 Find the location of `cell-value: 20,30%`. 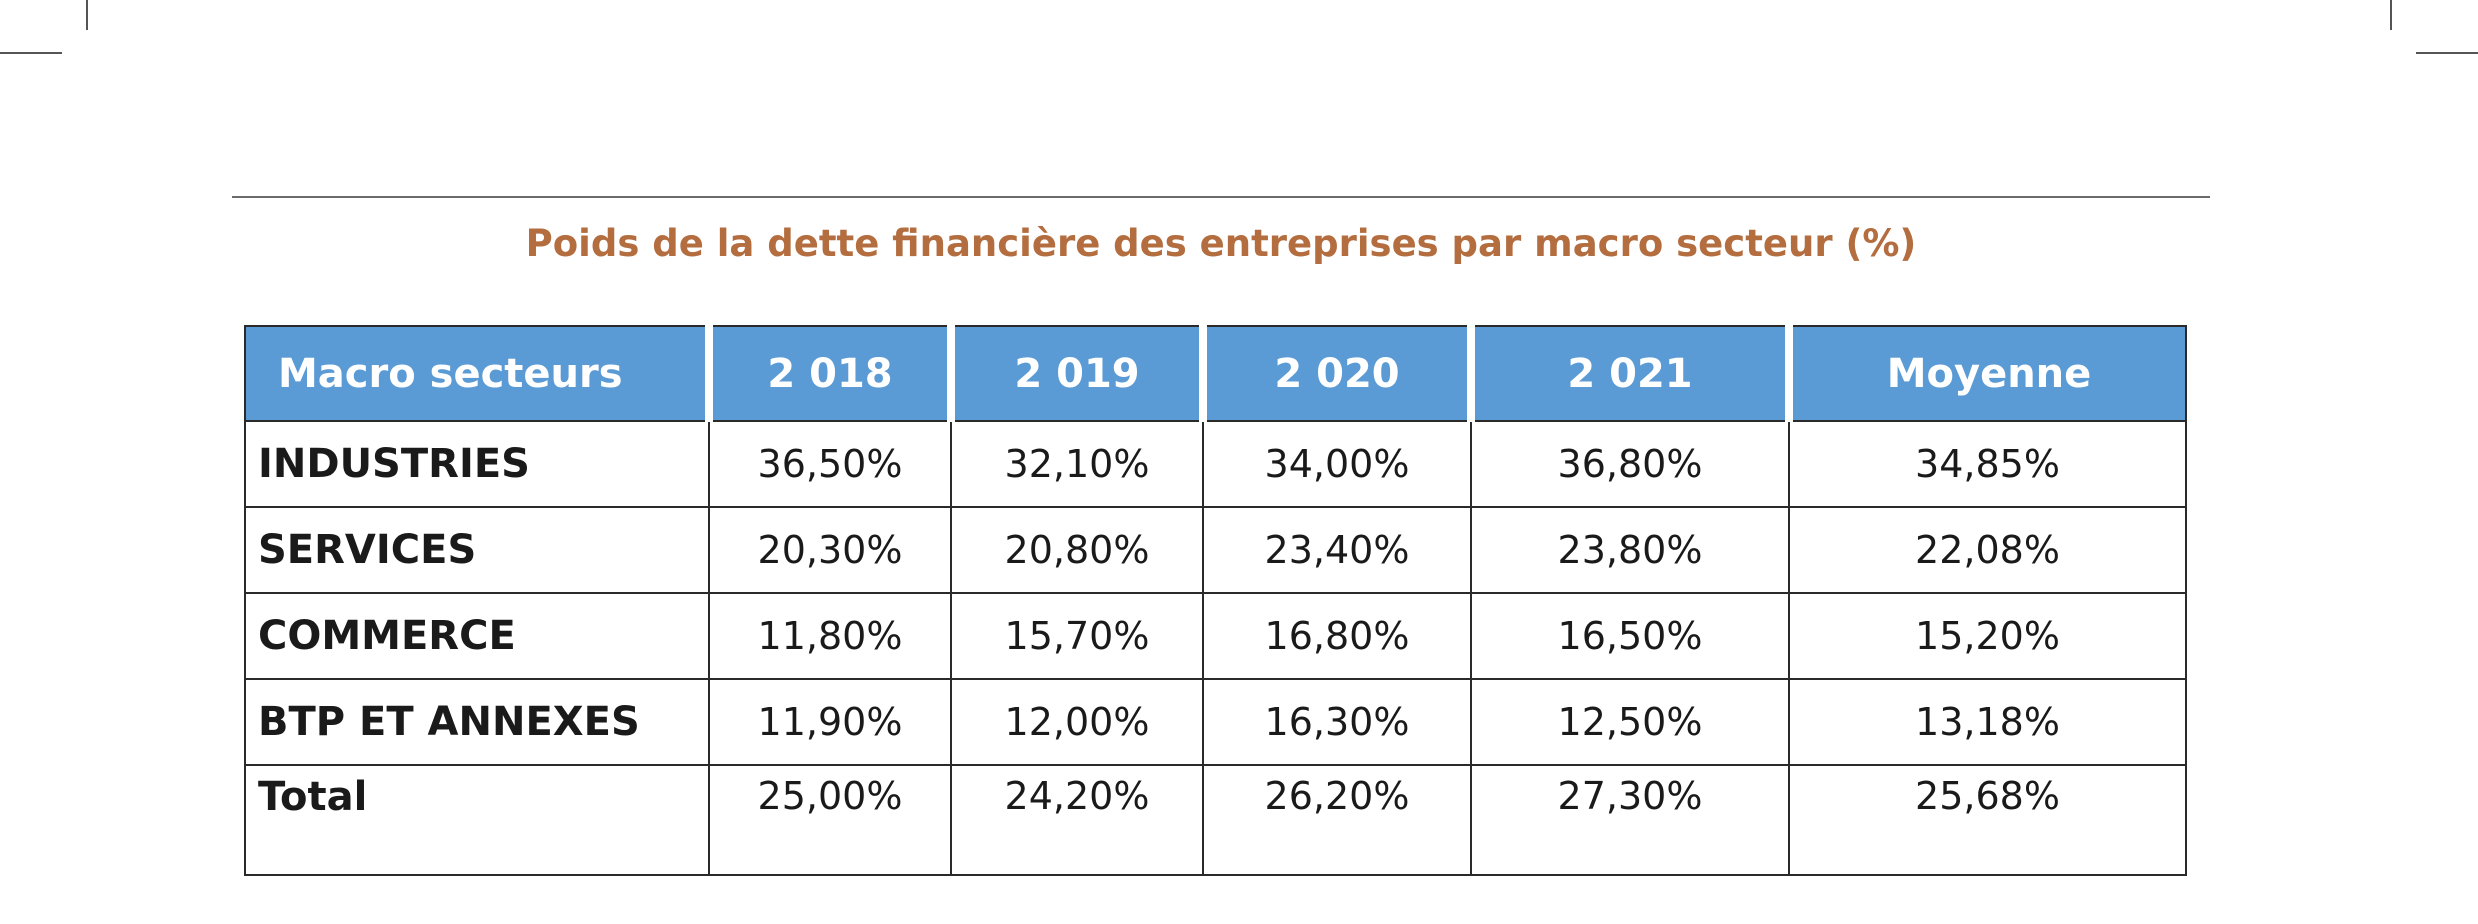

cell-value: 20,30% is located at coordinates (830, 550).